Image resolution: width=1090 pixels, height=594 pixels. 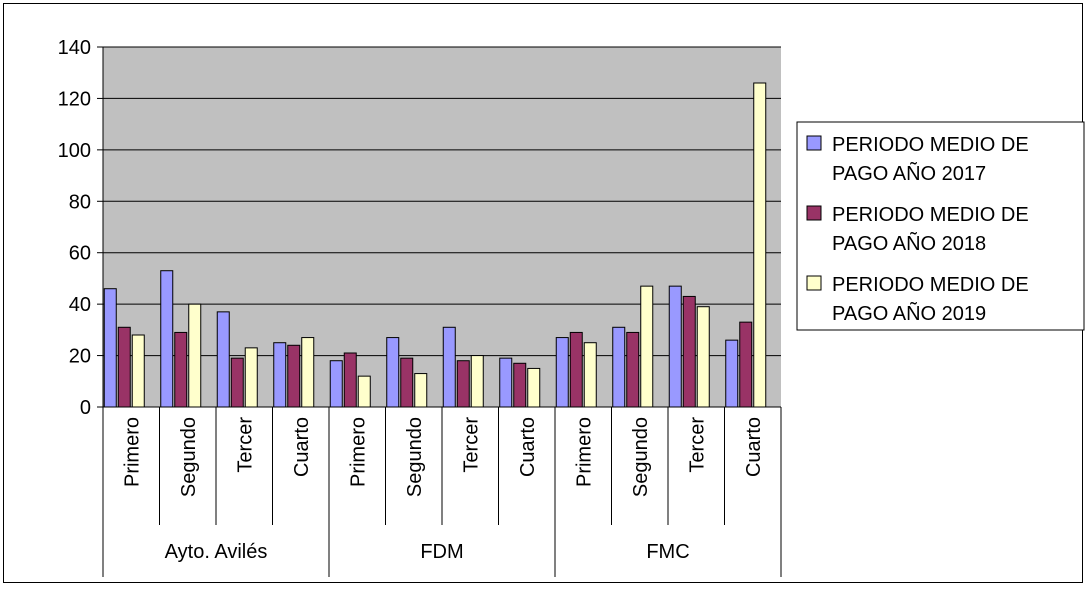 I want to click on y-tick-label: 0, so click(x=85, y=408).